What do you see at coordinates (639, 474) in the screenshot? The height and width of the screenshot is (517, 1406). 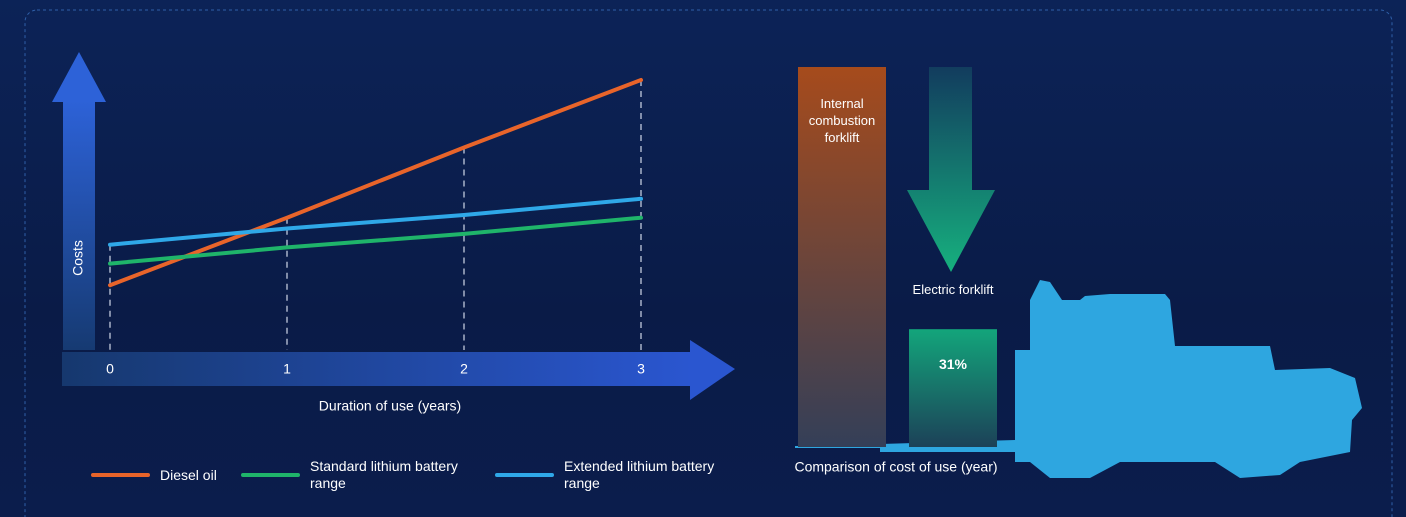 I see `legend-label: Extended lithium battery range` at bounding box center [639, 474].